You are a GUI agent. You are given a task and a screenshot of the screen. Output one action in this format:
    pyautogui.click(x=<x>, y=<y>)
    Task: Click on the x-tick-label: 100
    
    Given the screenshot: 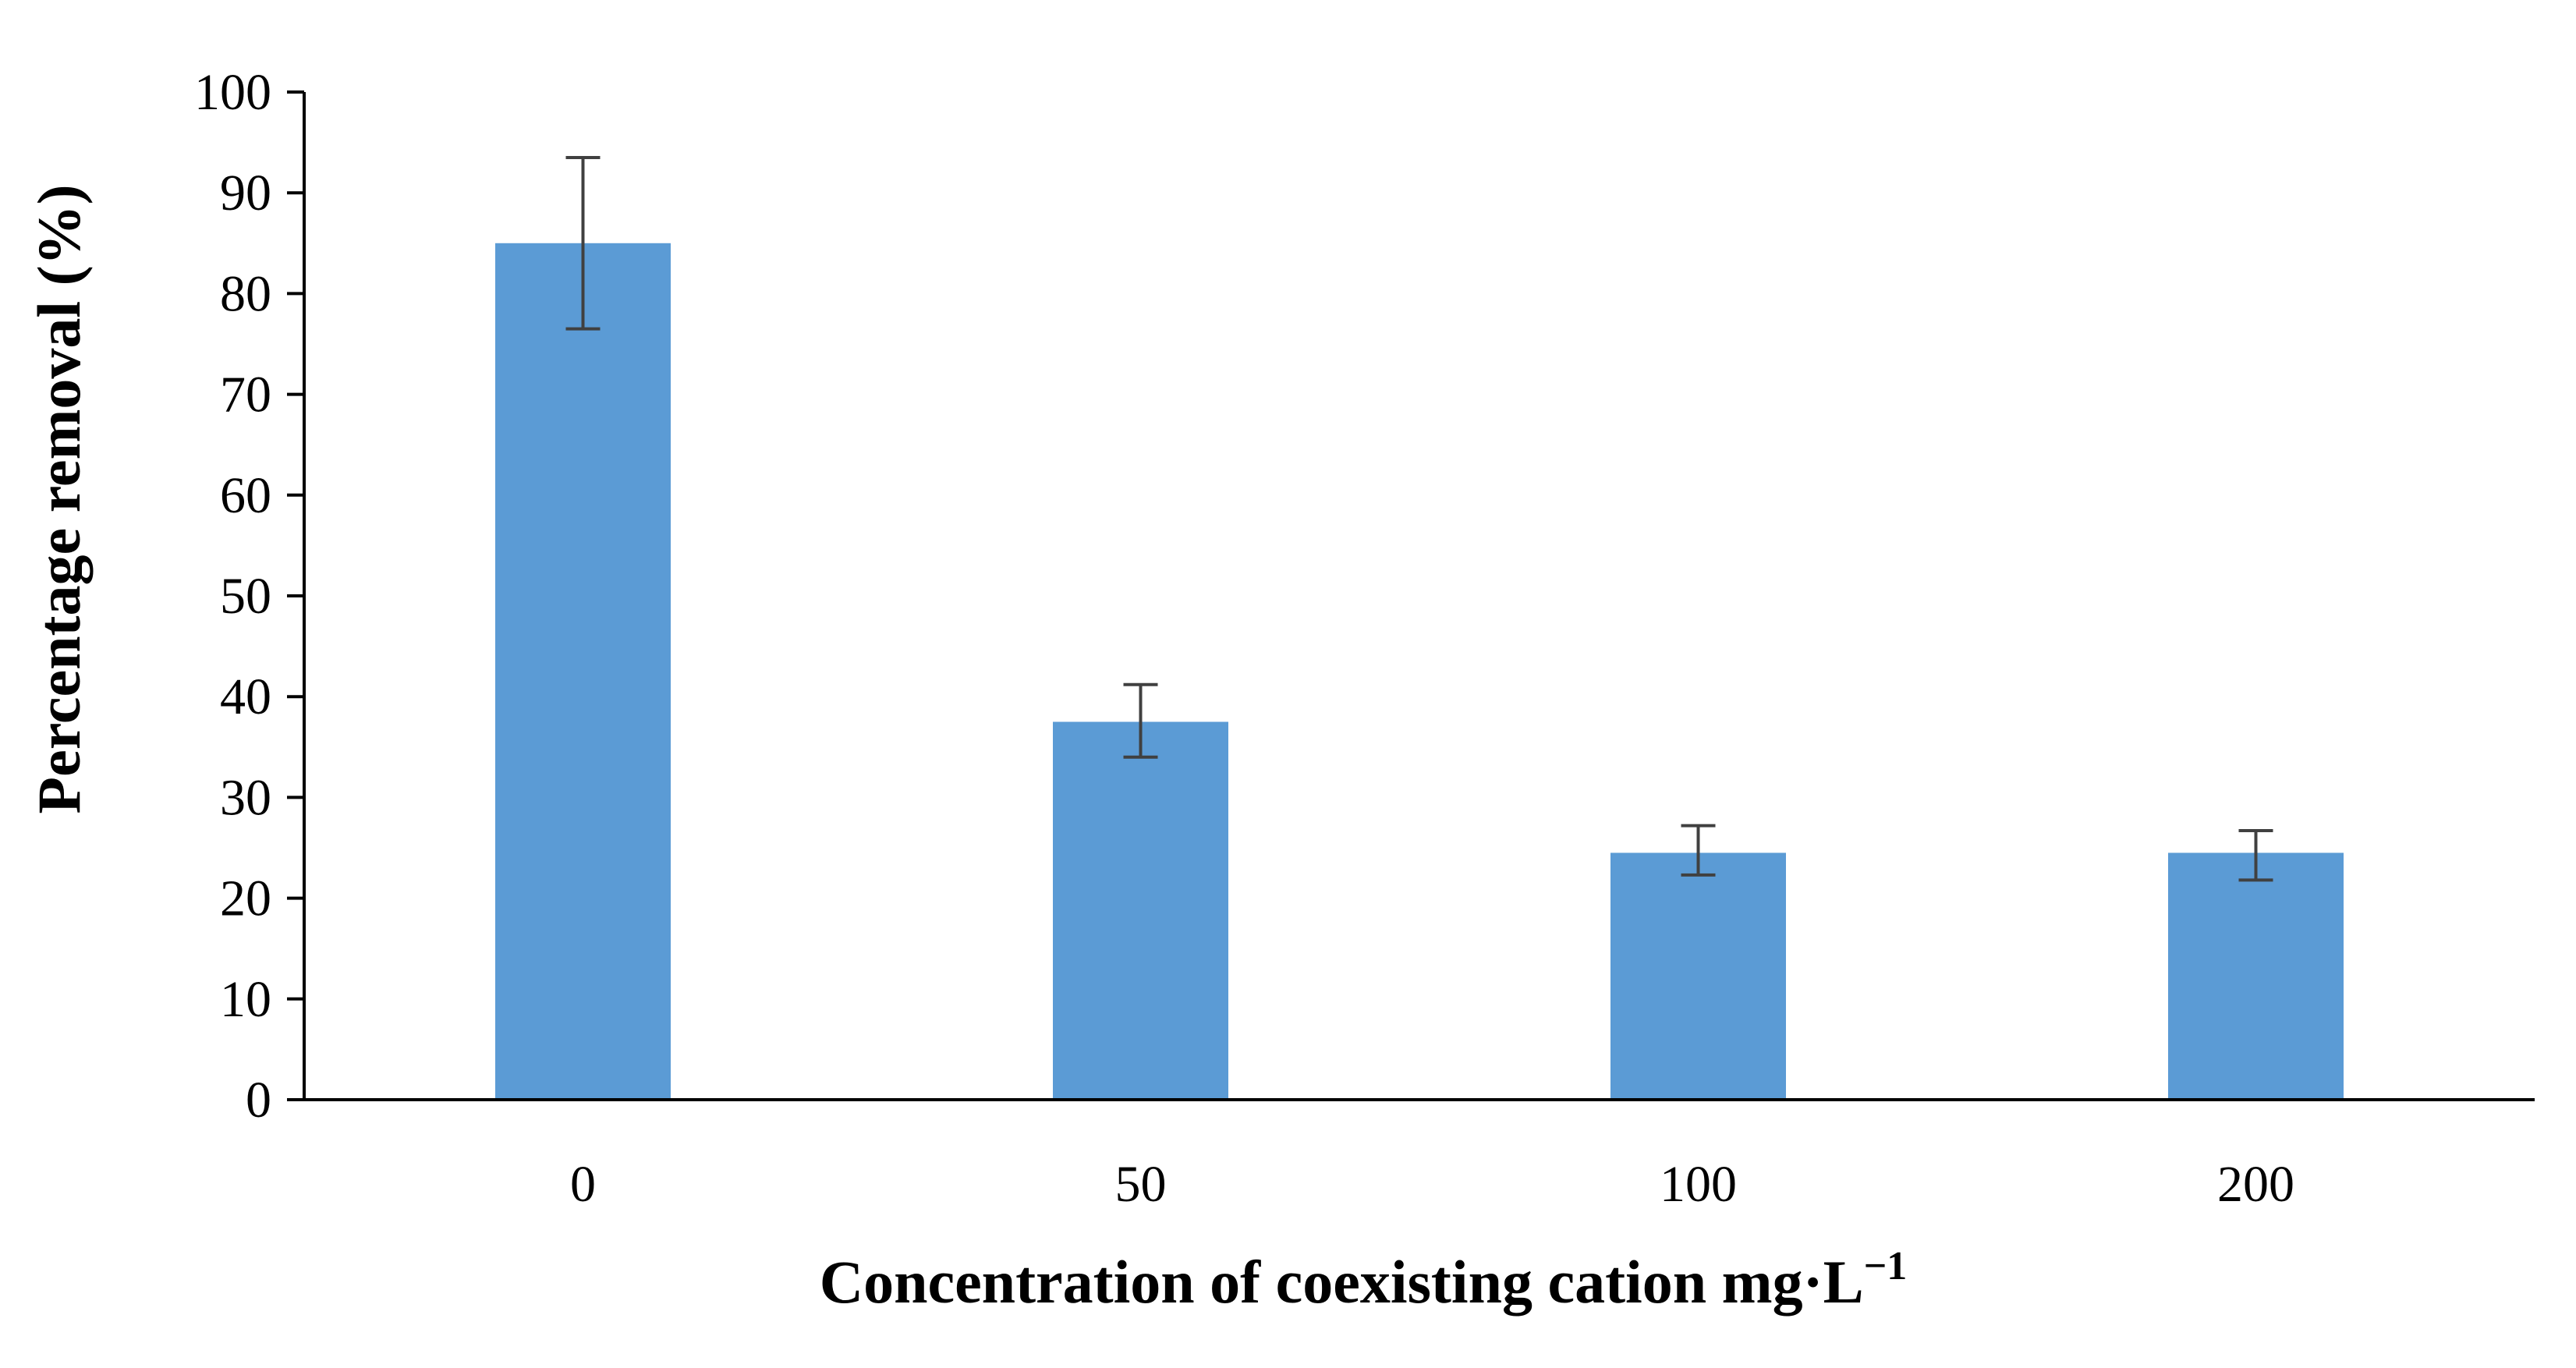 What is the action you would take?
    pyautogui.click(x=1698, y=1184)
    